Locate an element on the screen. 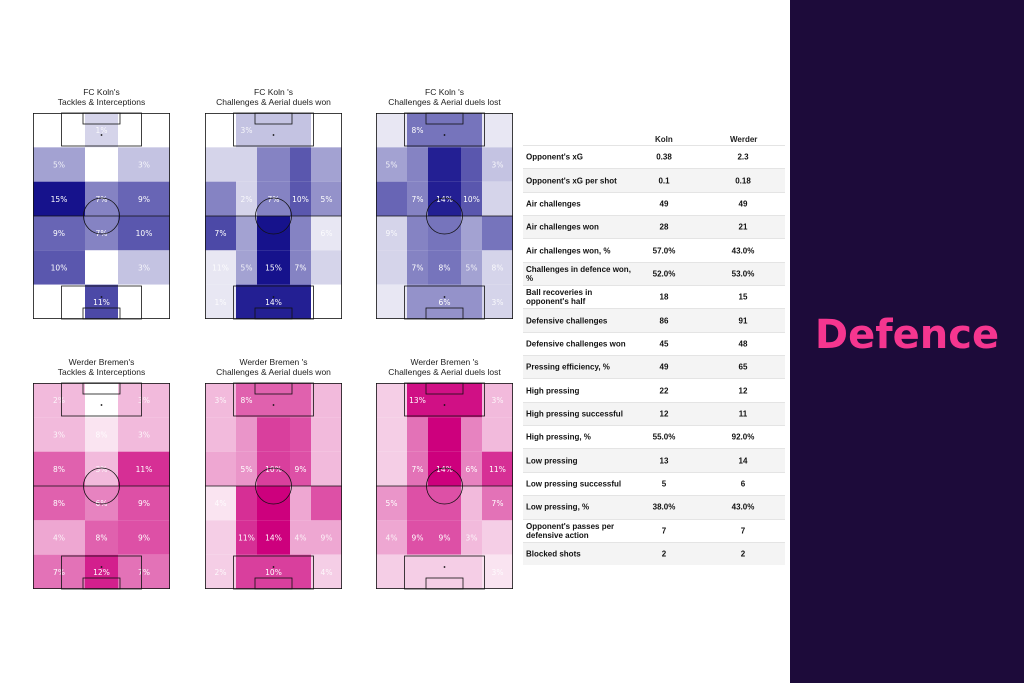 This screenshot has width=1024, height=683. werder-value: 12 is located at coordinates (743, 391).